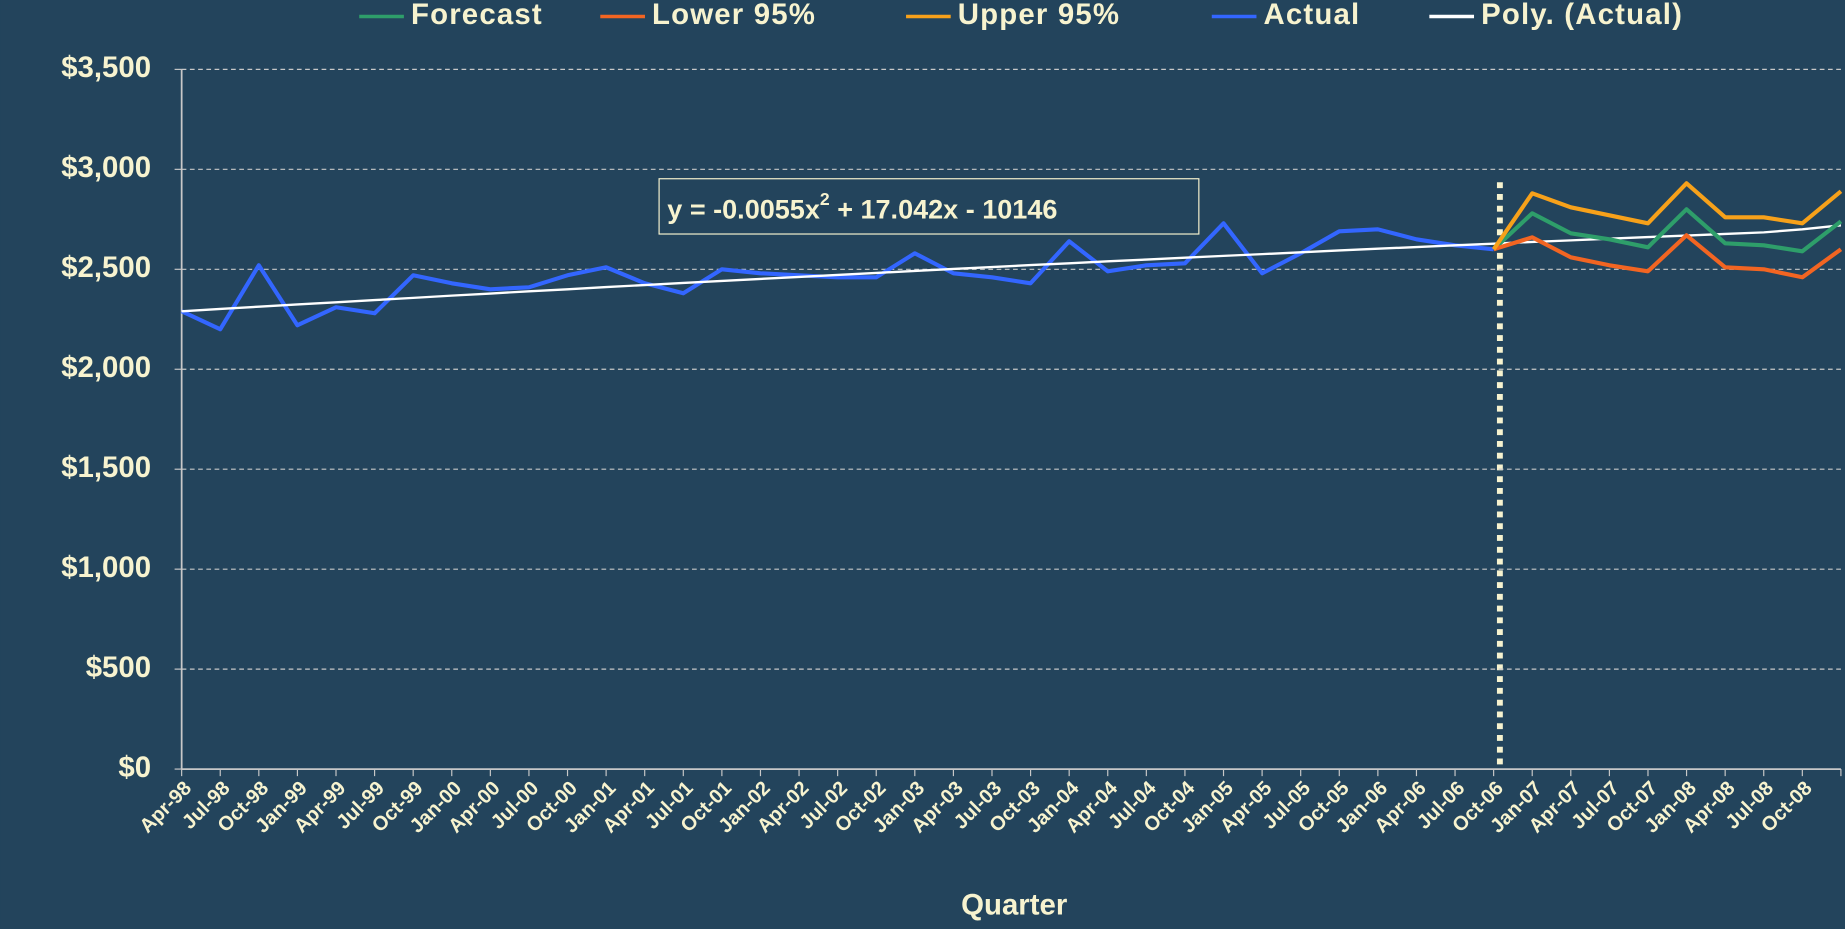 Image resolution: width=1845 pixels, height=929 pixels. What do you see at coordinates (743, 210) in the screenshot?
I see `equation-part: y = -0.0055x` at bounding box center [743, 210].